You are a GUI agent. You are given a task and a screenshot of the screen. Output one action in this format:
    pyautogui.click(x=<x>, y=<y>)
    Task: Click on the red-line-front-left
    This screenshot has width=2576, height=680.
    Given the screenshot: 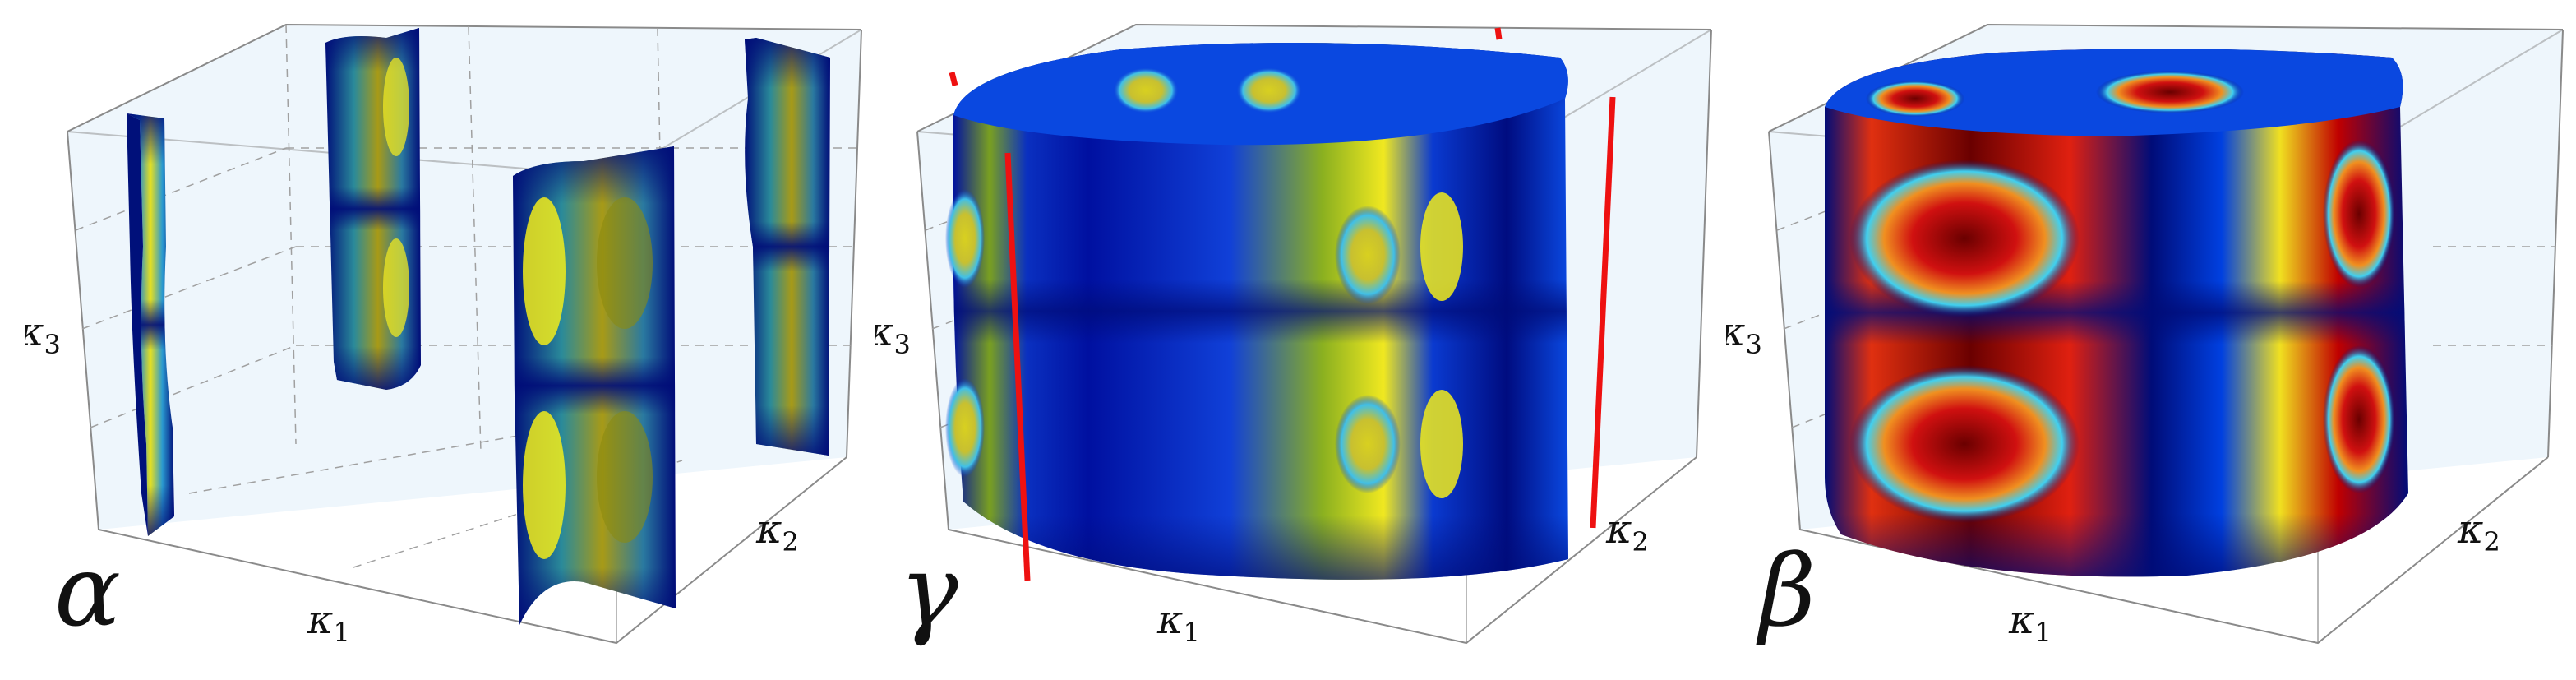 What is the action you would take?
    pyautogui.click(x=1018, y=366)
    